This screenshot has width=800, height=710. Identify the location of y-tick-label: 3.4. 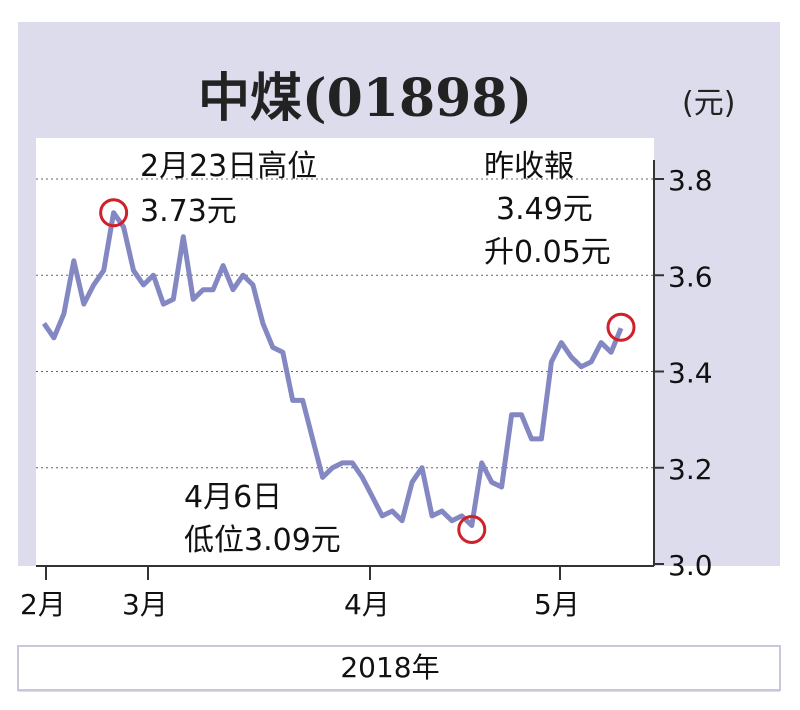
(690, 373).